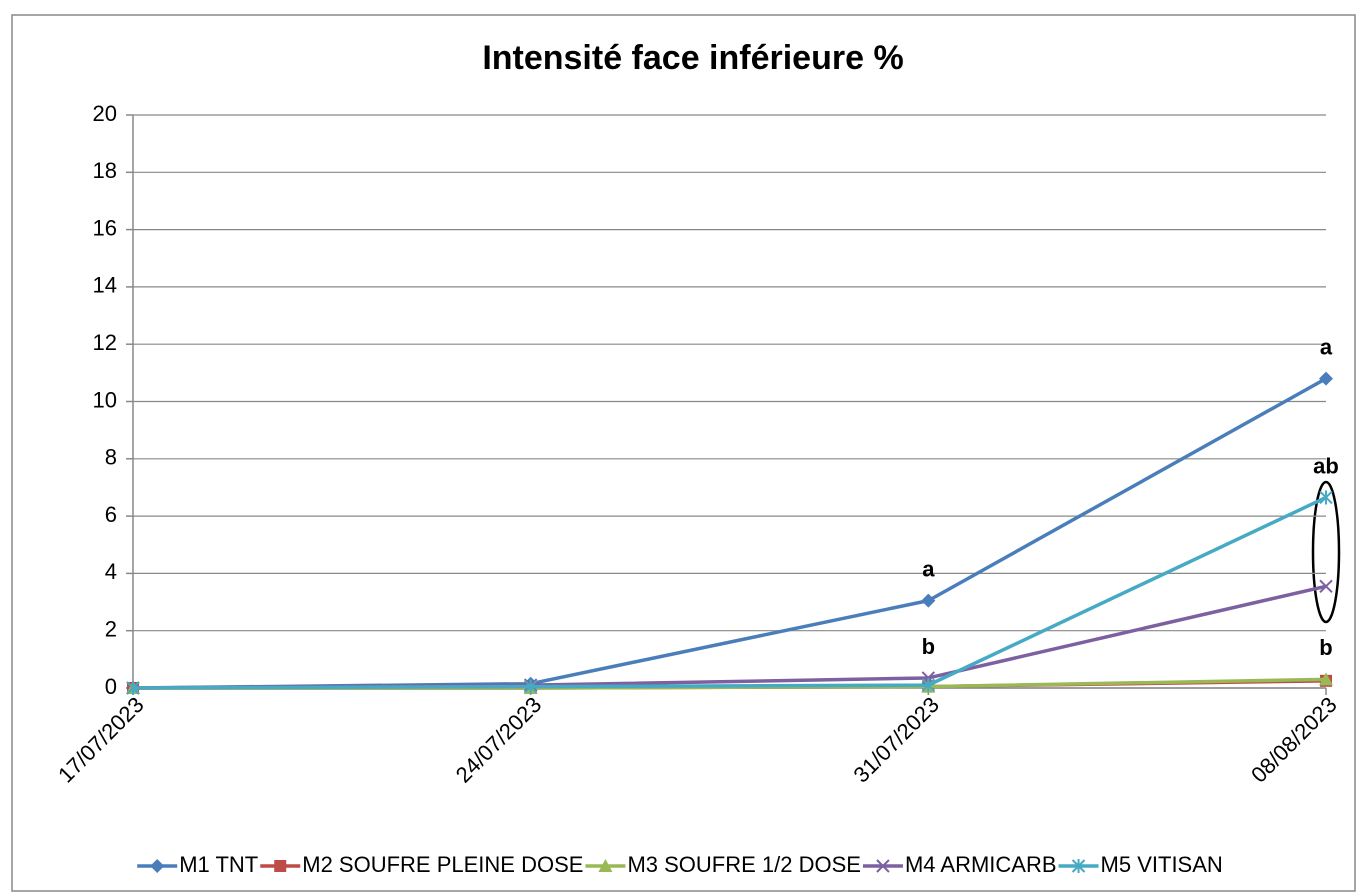  I want to click on annotation: ab, so click(1326, 465).